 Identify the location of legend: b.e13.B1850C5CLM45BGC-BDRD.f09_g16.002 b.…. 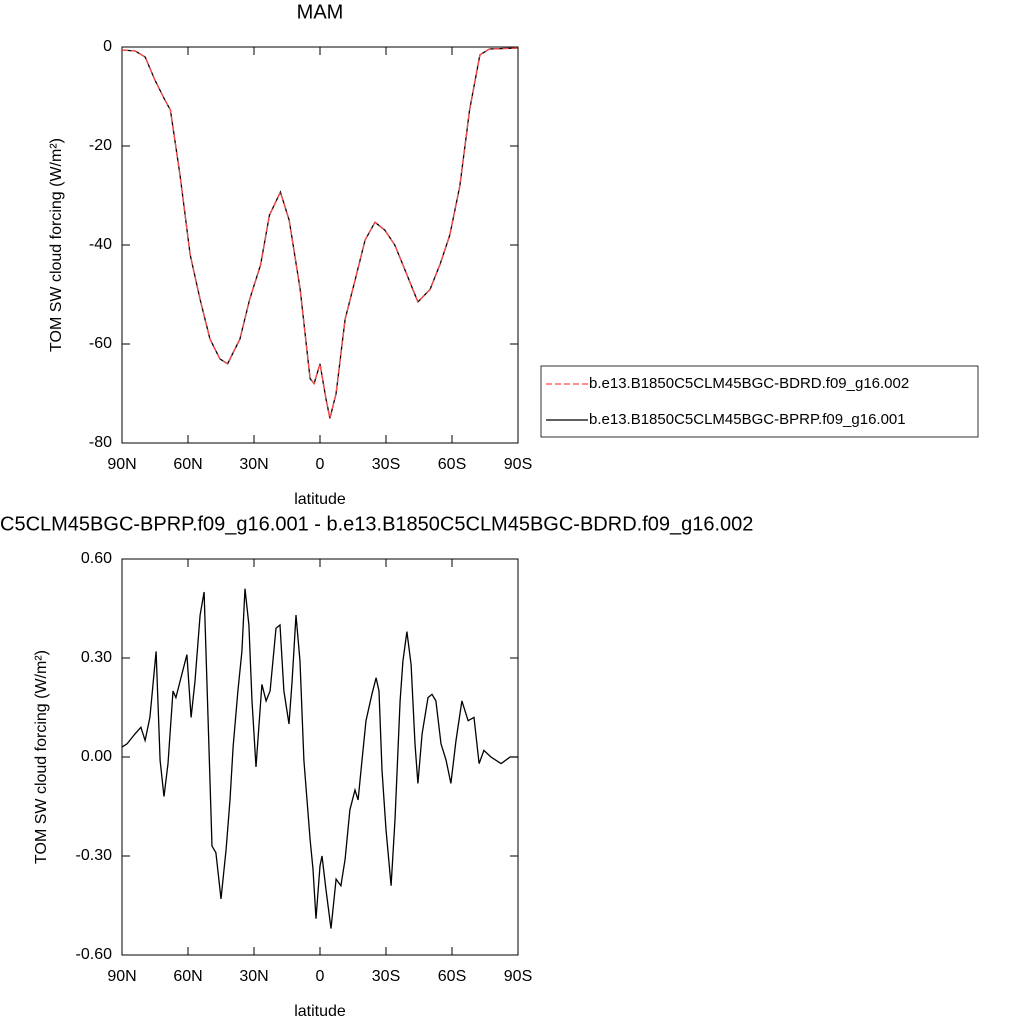
(759, 401).